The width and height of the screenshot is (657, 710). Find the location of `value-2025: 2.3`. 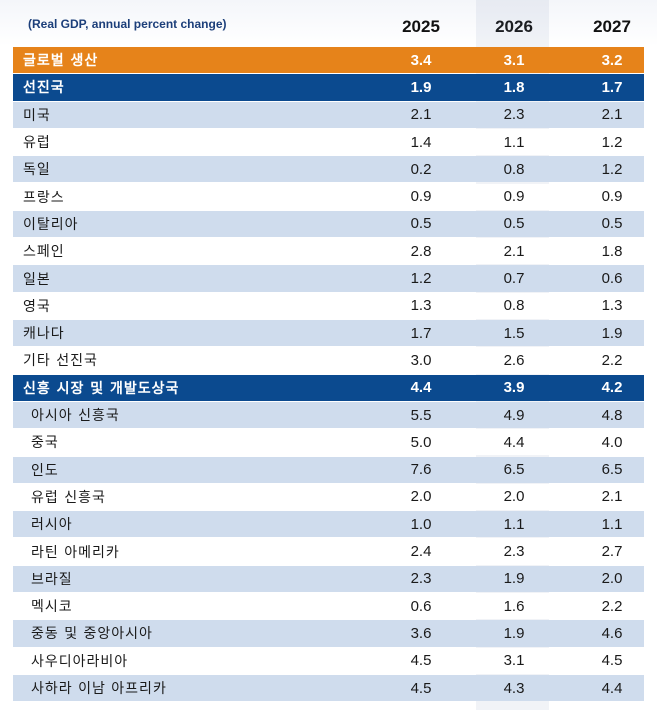

value-2025: 2.3 is located at coordinates (421, 579).